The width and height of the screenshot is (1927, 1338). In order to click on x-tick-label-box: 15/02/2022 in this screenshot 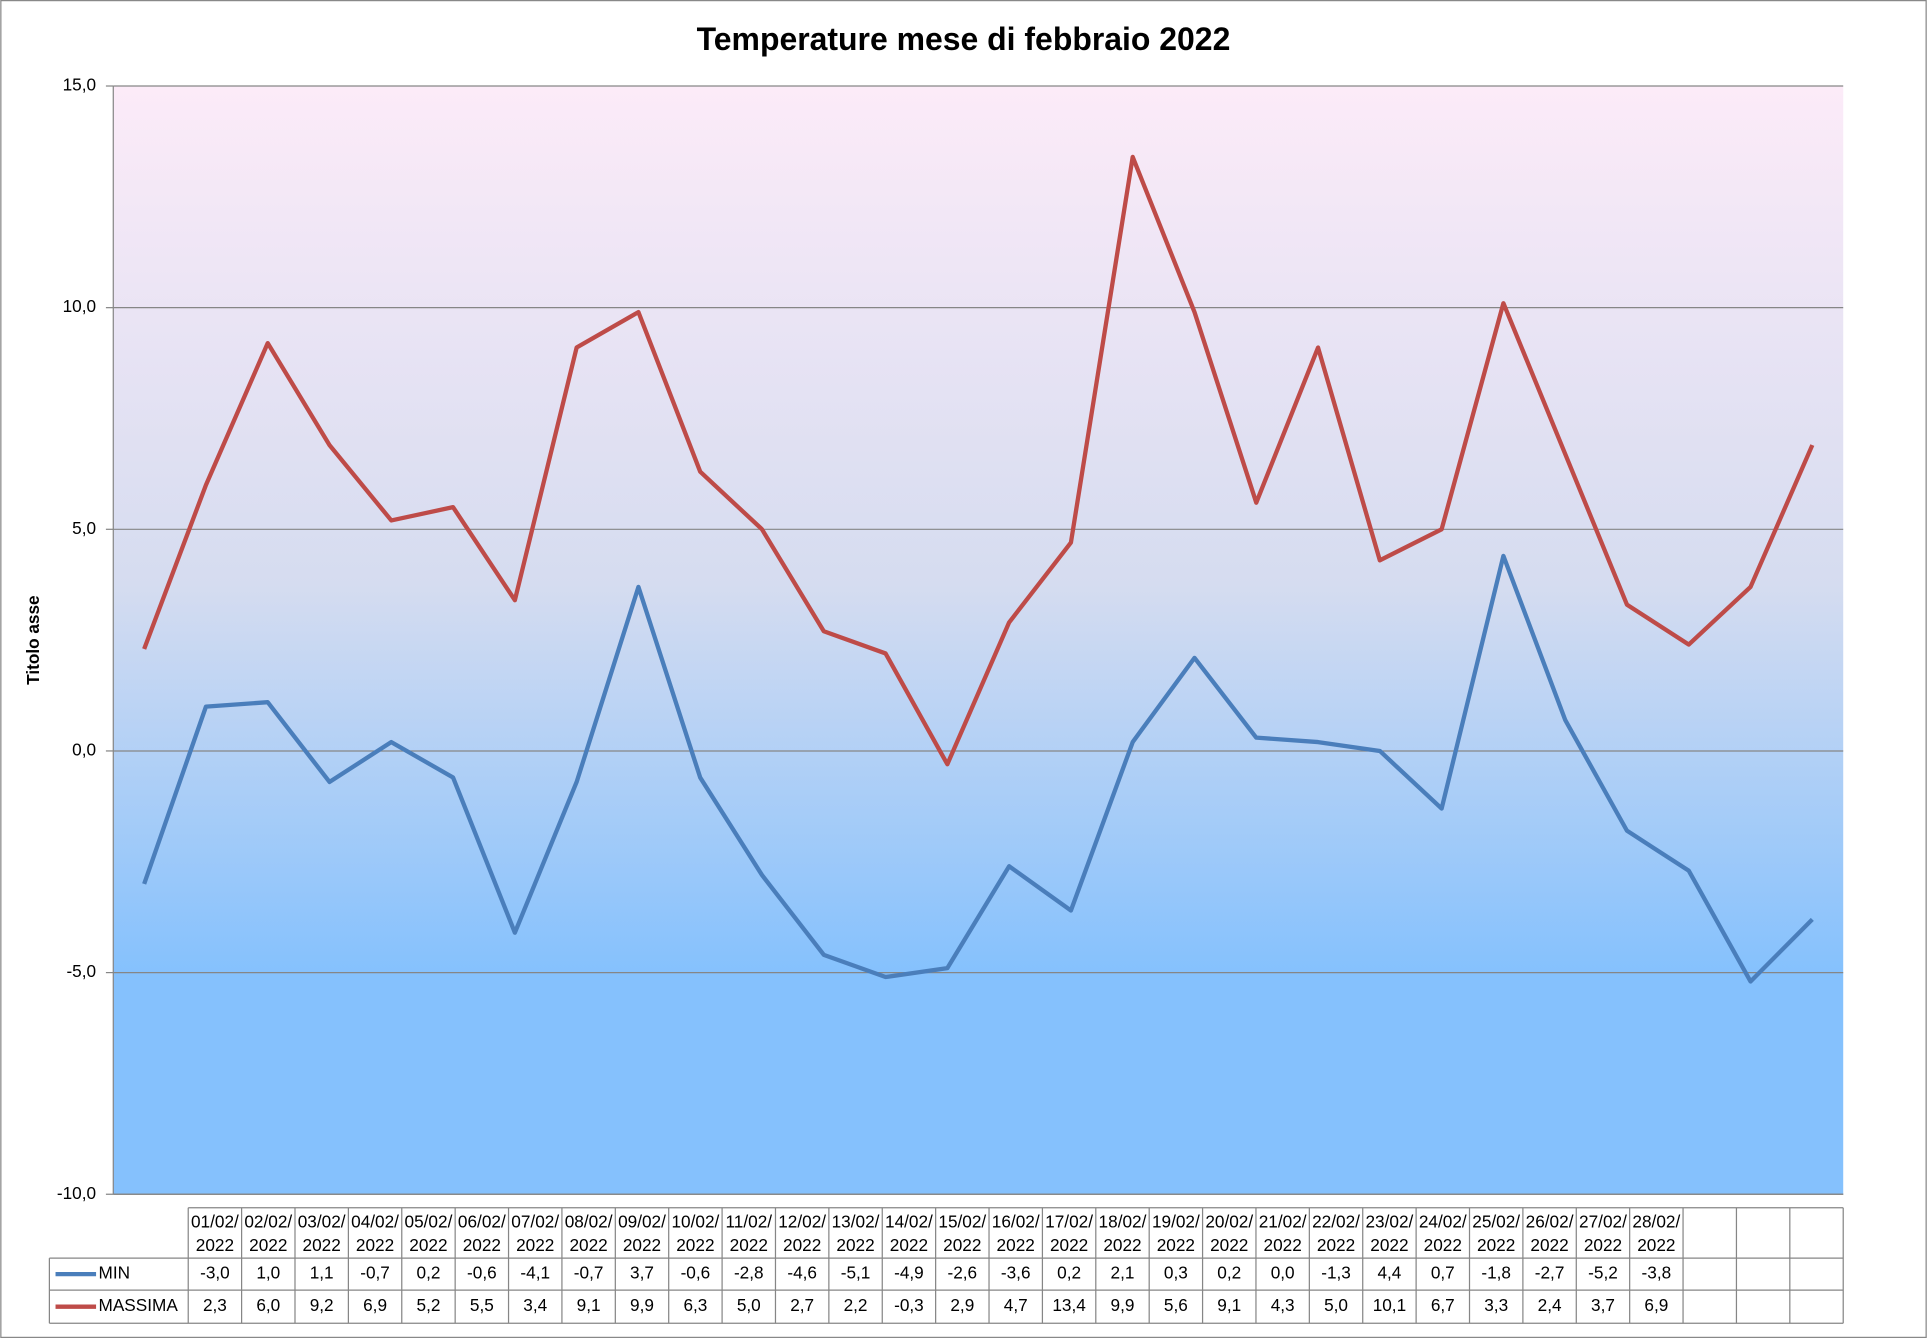, I will do `click(962, 1232)`.